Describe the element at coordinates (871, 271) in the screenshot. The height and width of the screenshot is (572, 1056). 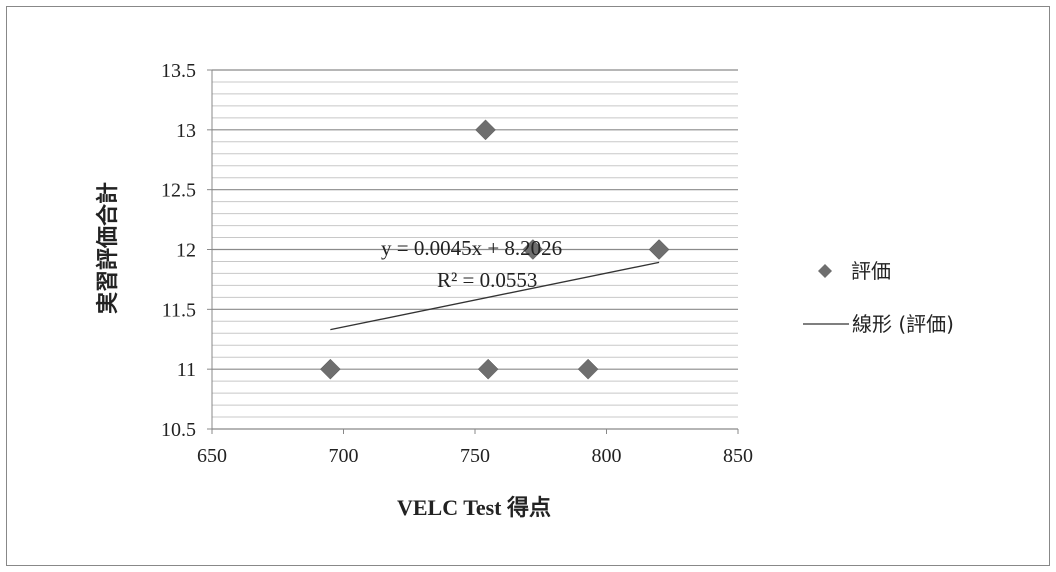
I see `legend-label-series: 評価` at that location.